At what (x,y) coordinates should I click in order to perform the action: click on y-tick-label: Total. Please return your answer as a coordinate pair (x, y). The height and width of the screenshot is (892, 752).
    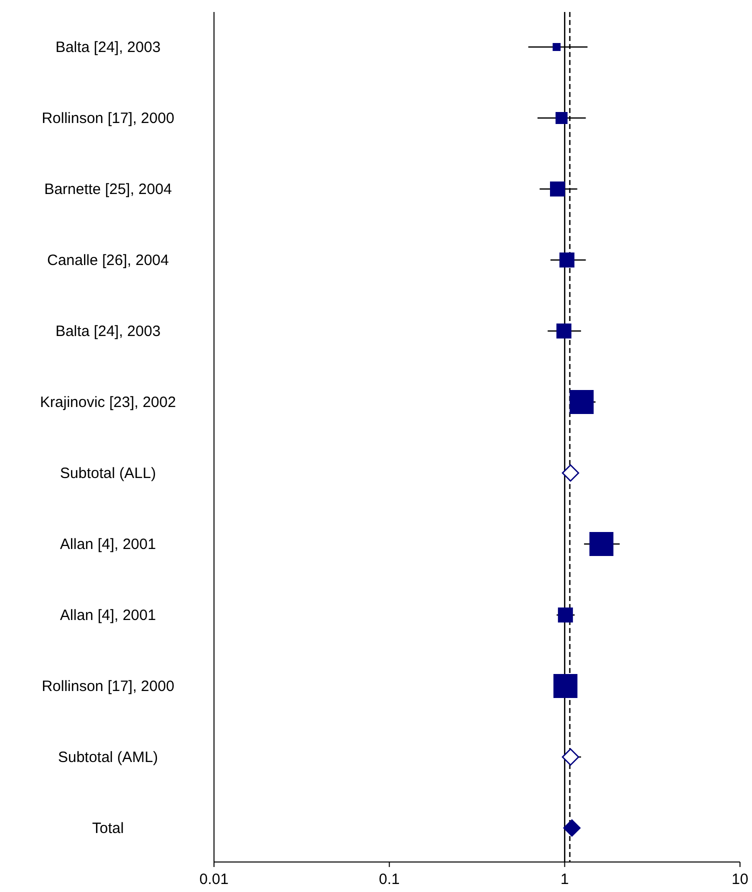
    Looking at the image, I should click on (108, 828).